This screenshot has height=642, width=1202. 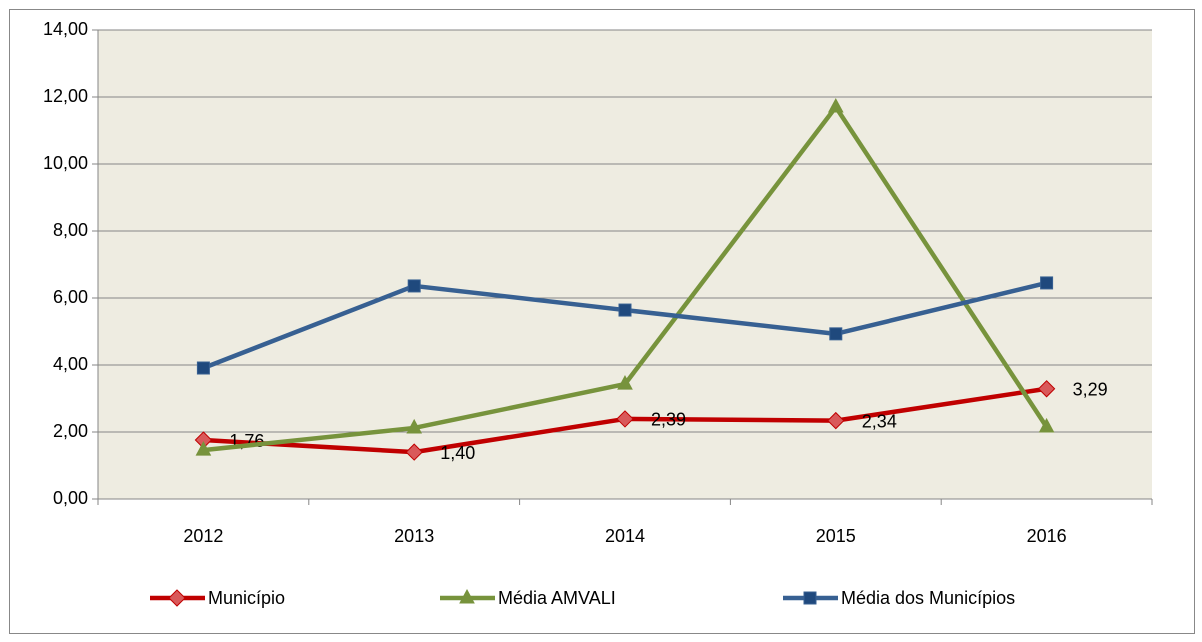 What do you see at coordinates (457, 453) in the screenshot?
I see `data-label: 1,40` at bounding box center [457, 453].